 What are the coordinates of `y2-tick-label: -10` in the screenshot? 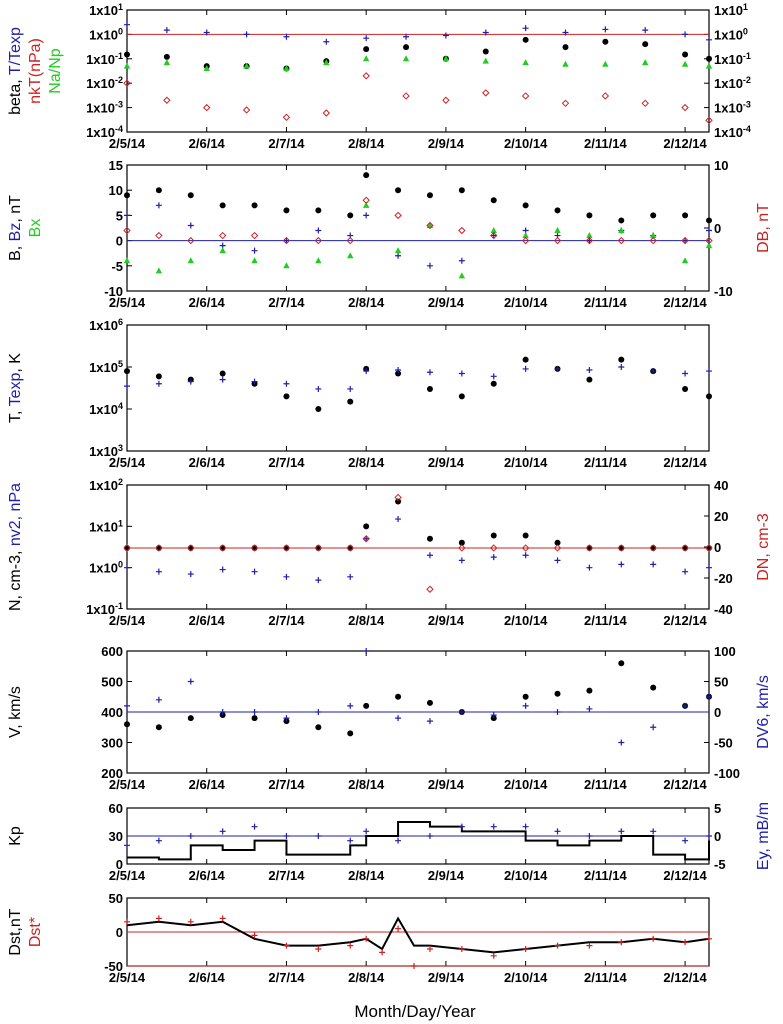 It's located at (723, 291).